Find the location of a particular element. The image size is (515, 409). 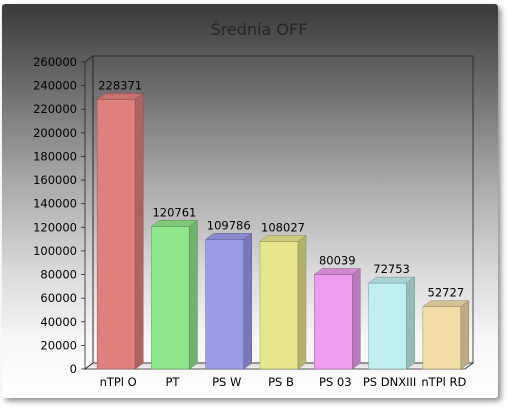

chart-title: Średnia OFF is located at coordinates (259, 29).